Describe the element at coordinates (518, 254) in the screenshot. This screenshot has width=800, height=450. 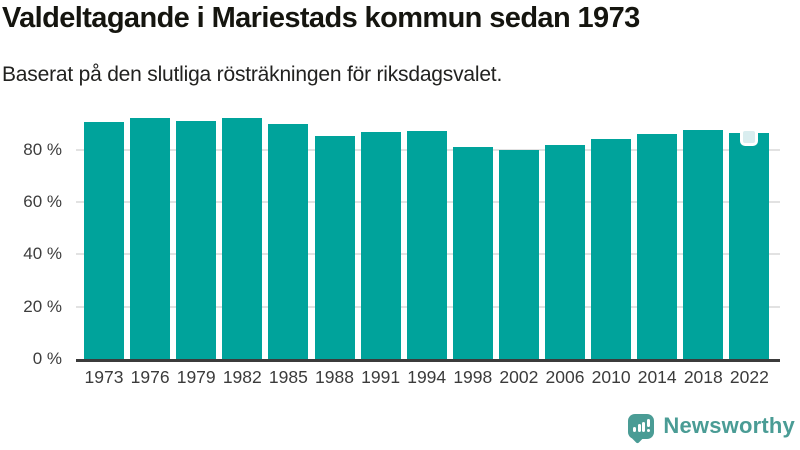
I see `bar-2002` at that location.